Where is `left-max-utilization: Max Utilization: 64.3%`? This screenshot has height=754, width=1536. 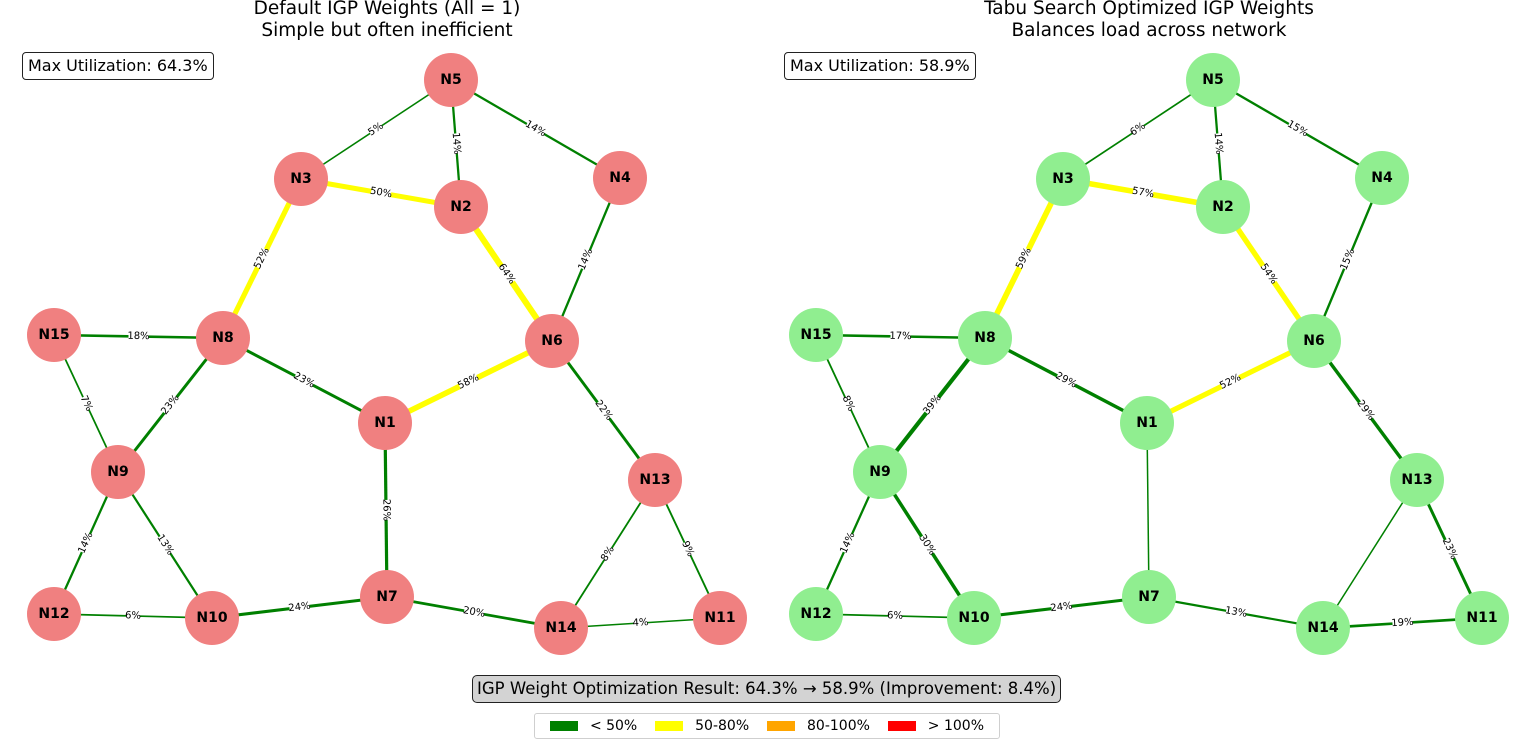 left-max-utilization: Max Utilization: 64.3% is located at coordinates (118, 66).